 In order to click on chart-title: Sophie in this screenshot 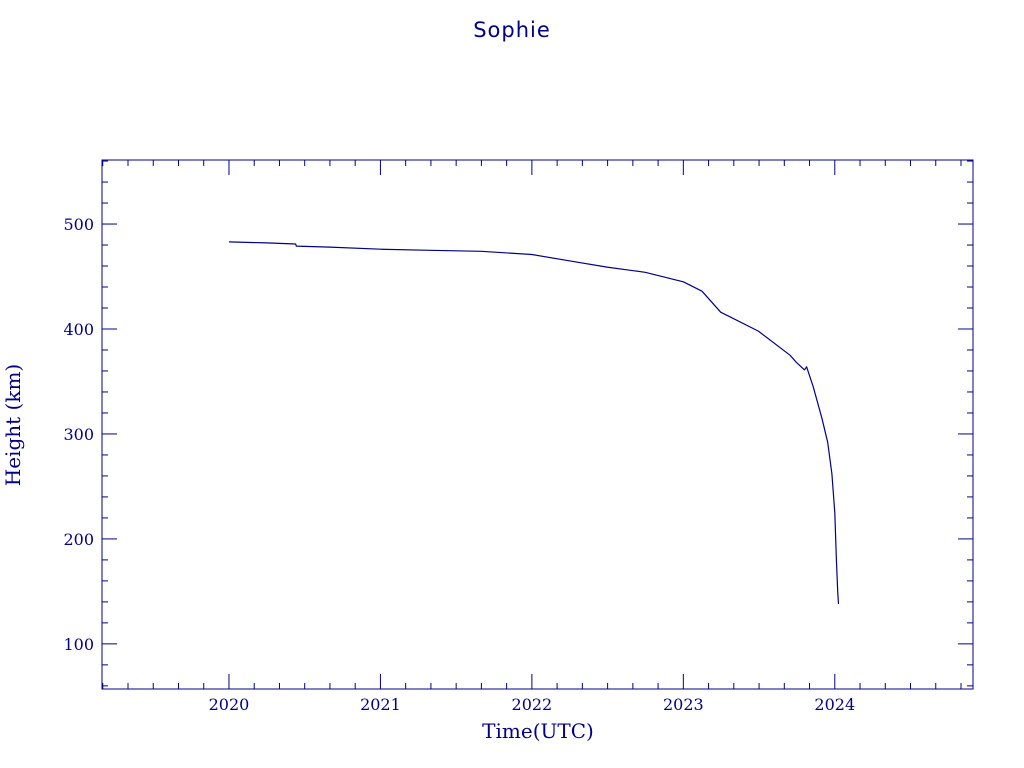, I will do `click(512, 30)`.